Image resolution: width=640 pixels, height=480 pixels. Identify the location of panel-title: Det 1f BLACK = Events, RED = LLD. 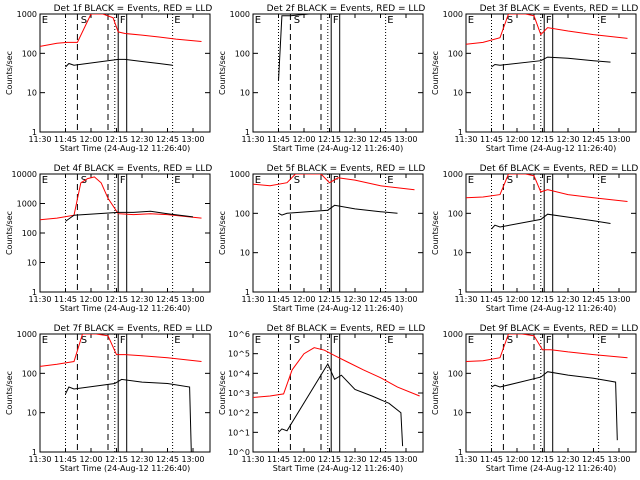
(133, 9).